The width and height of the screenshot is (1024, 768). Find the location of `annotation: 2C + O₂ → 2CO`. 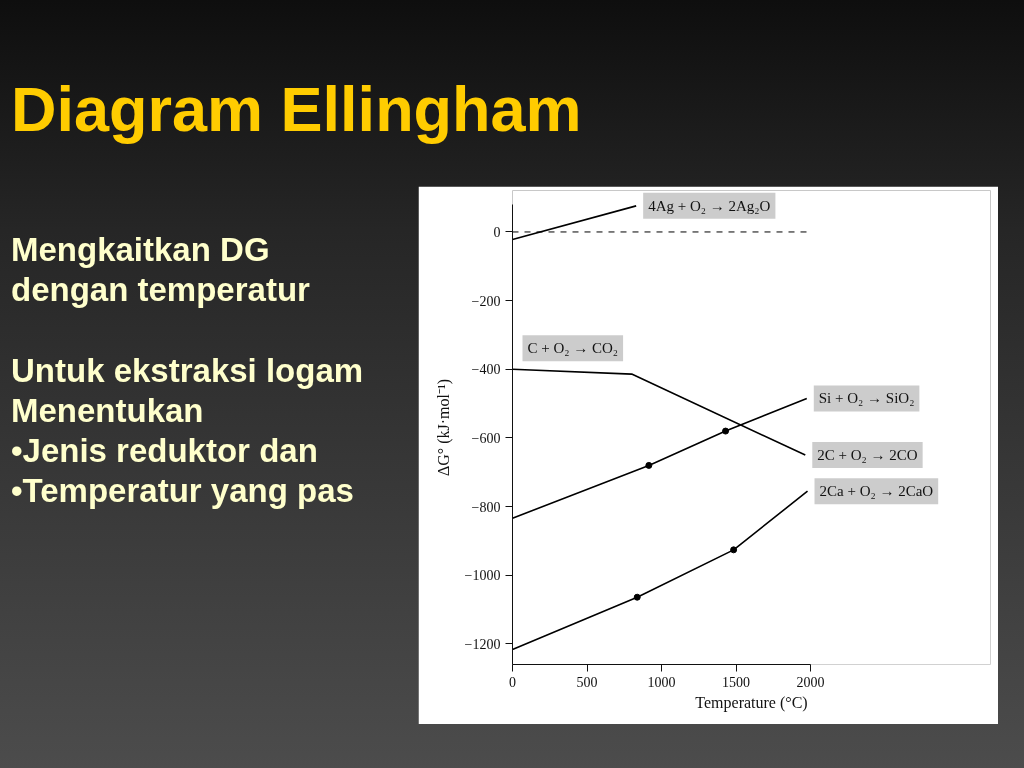

annotation: 2C + O₂ → 2CO is located at coordinates (867, 455).